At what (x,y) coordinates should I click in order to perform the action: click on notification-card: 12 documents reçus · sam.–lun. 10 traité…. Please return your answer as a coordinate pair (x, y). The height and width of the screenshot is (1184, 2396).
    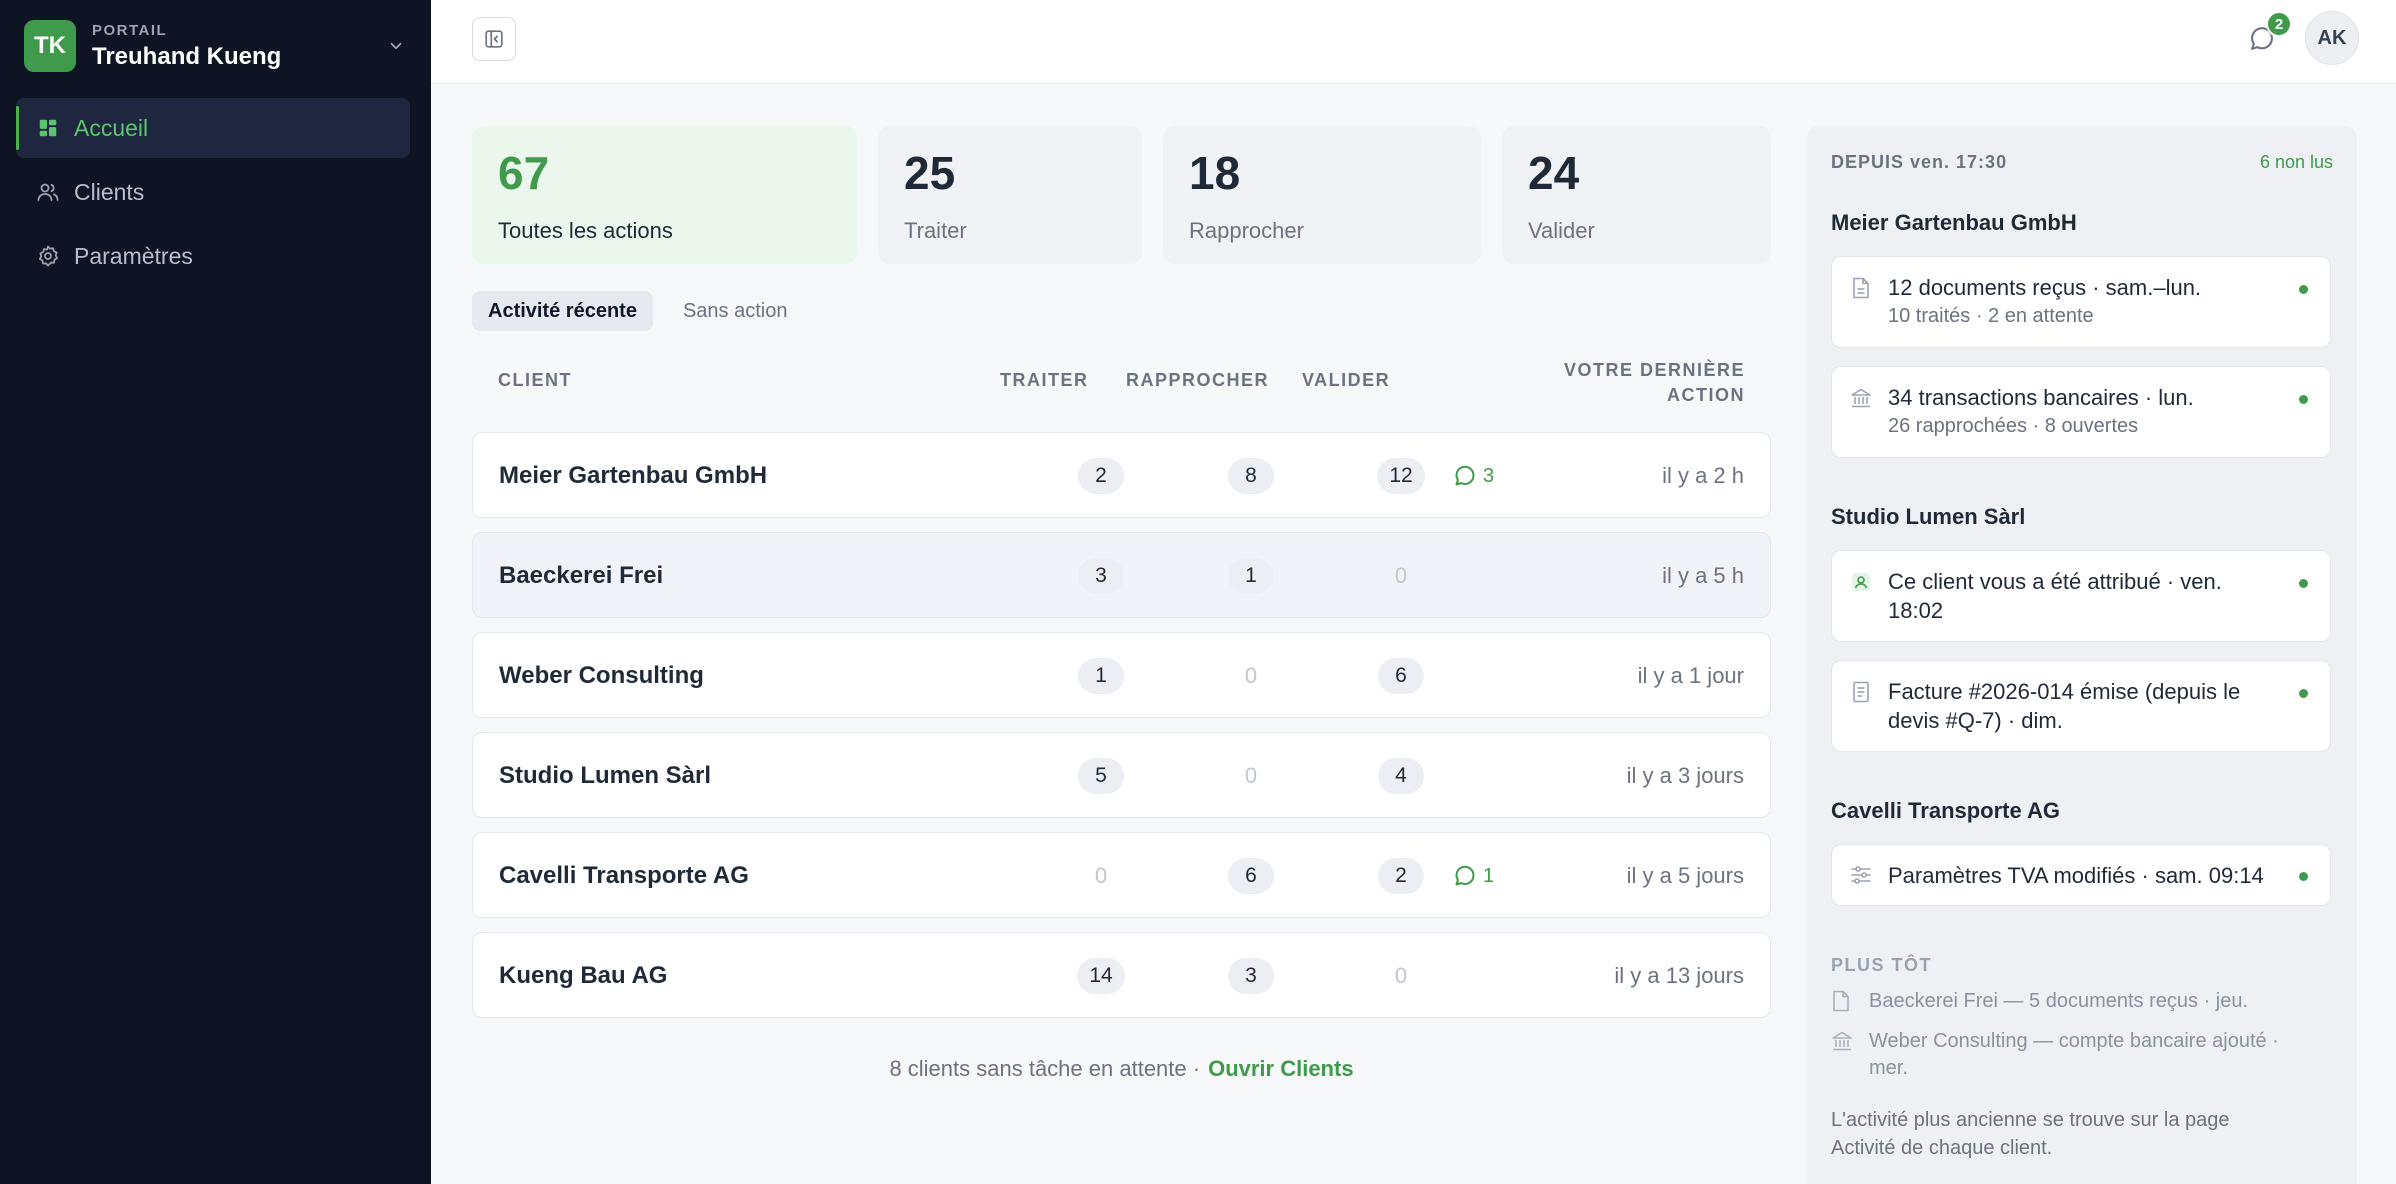
    Looking at the image, I should click on (2081, 302).